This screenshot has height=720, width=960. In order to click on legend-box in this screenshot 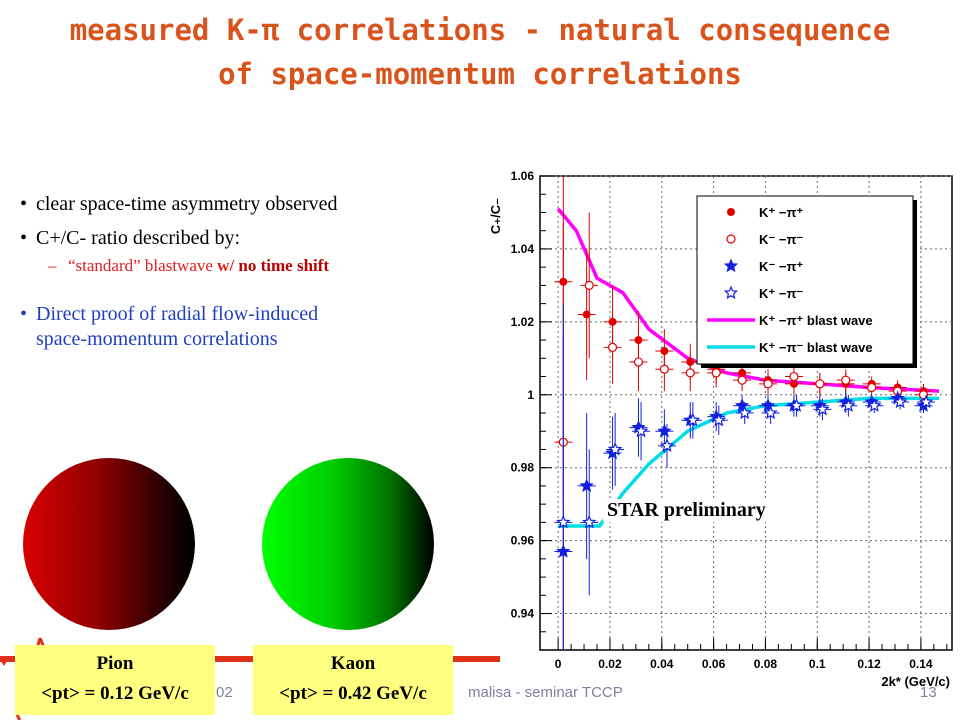, I will do `click(805, 280)`.